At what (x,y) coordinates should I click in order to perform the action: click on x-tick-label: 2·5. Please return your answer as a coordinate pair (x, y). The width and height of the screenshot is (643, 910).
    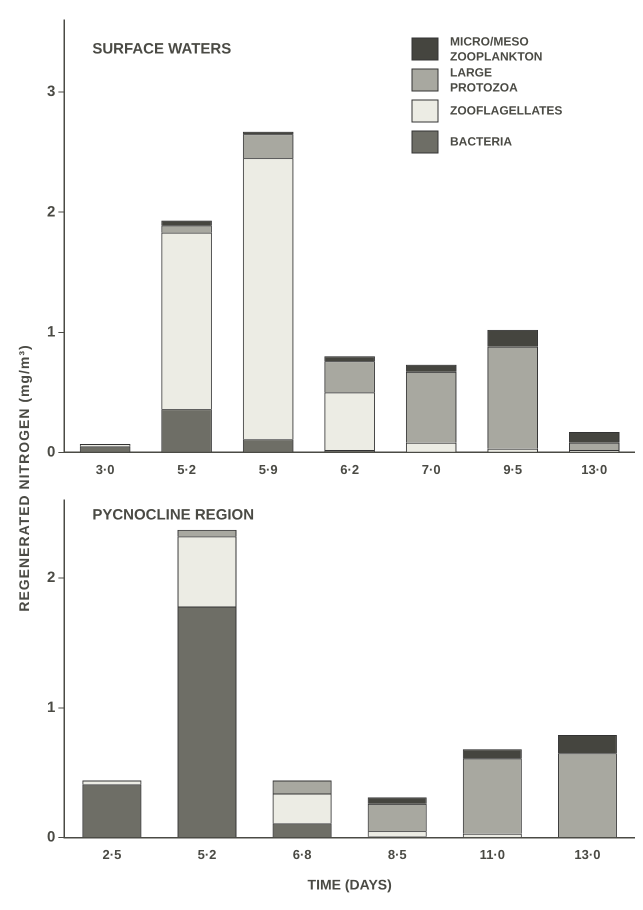
    Looking at the image, I should click on (112, 854).